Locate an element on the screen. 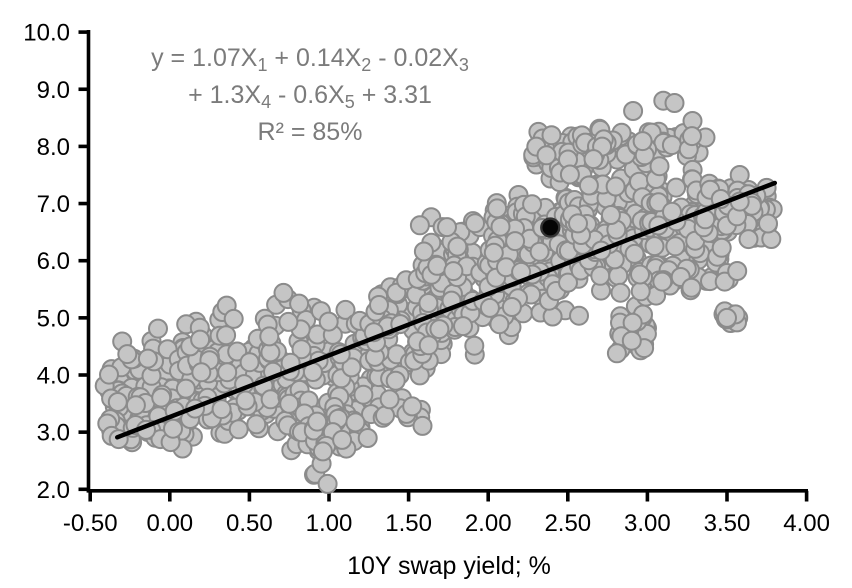 The image size is (852, 588). equation-text: + 1.3X is located at coordinates (225, 95).